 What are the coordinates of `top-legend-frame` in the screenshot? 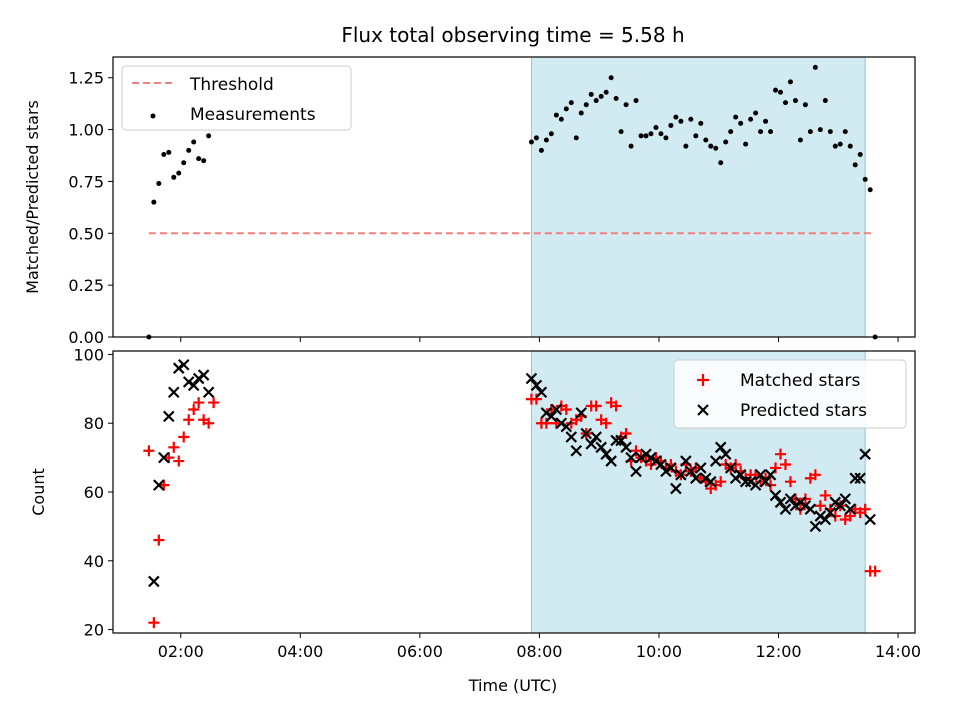 It's located at (236, 98).